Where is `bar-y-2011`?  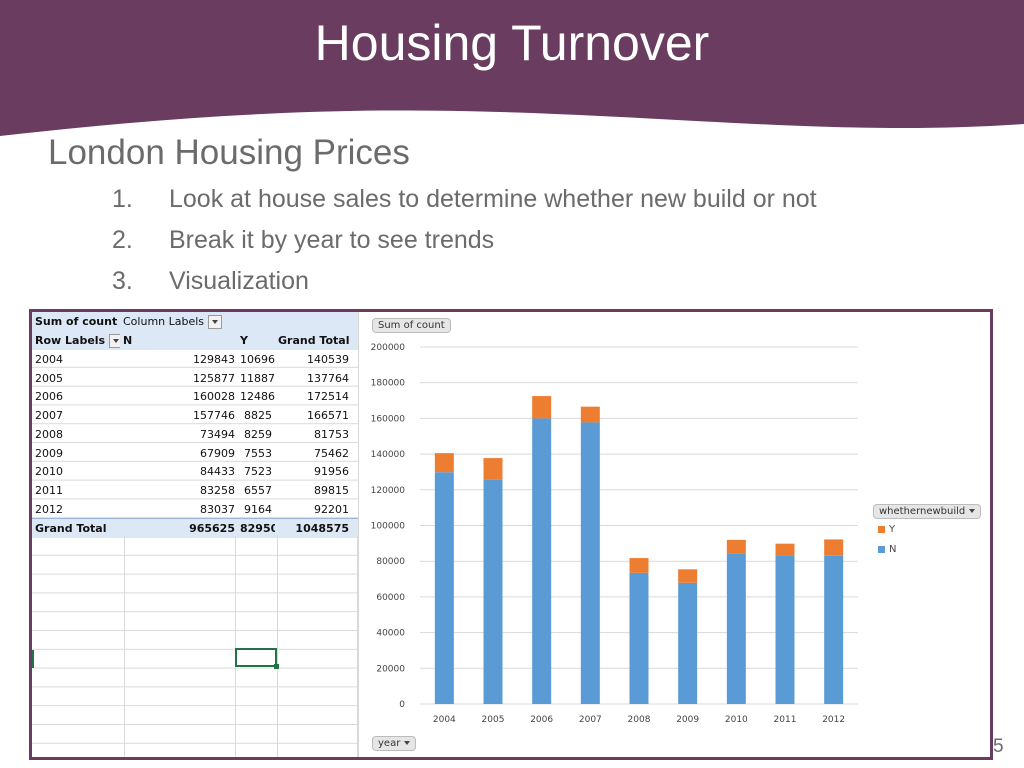
bar-y-2011 is located at coordinates (785, 549).